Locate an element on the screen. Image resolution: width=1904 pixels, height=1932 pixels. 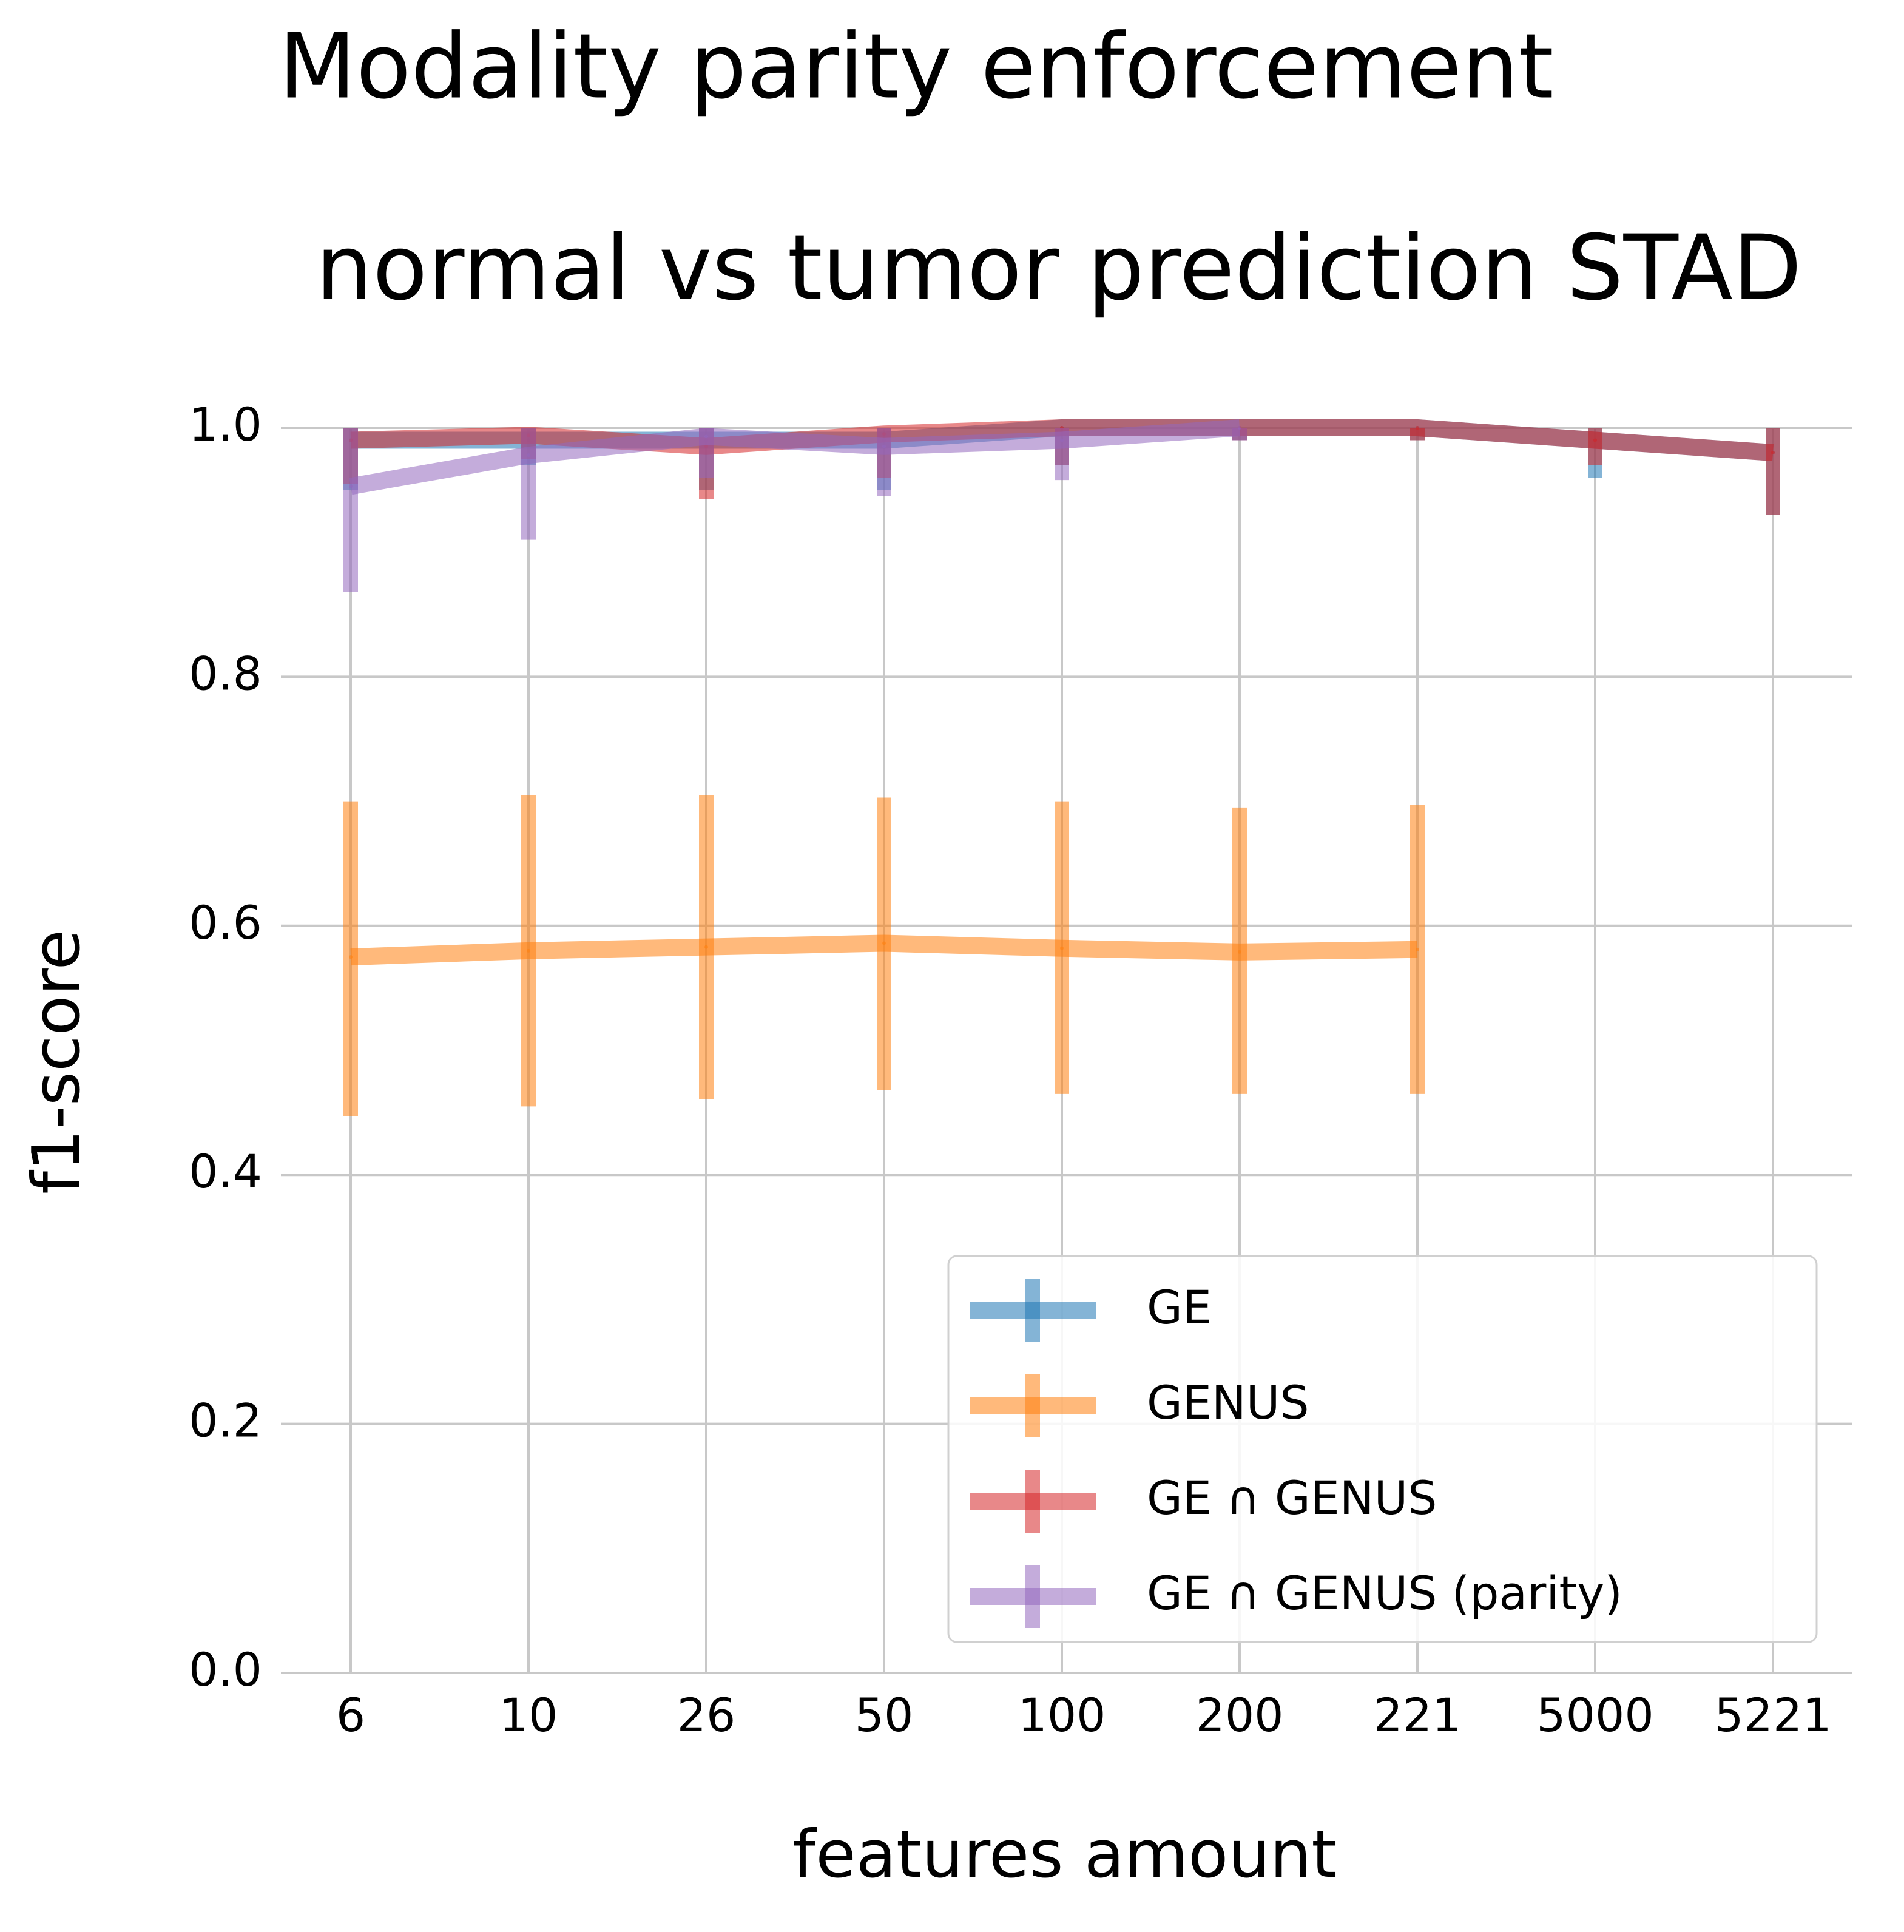
legend-label: GE is located at coordinates (1179, 1307).